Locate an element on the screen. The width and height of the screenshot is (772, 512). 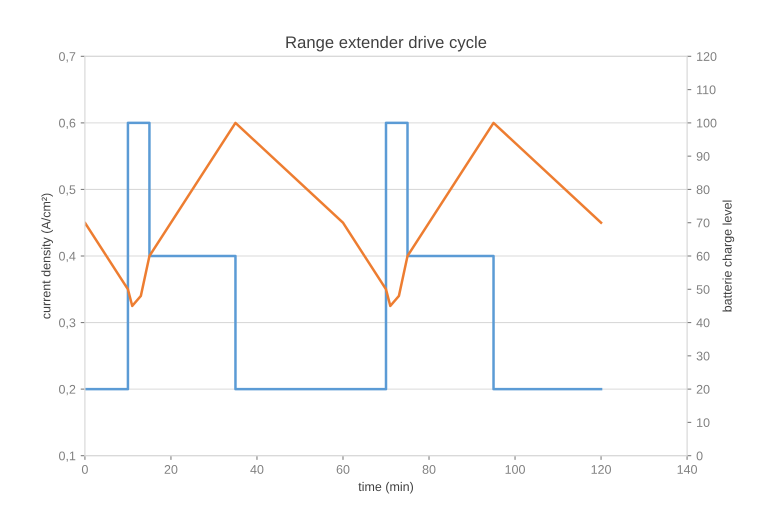
y2-tick-label: 120 is located at coordinates (706, 56).